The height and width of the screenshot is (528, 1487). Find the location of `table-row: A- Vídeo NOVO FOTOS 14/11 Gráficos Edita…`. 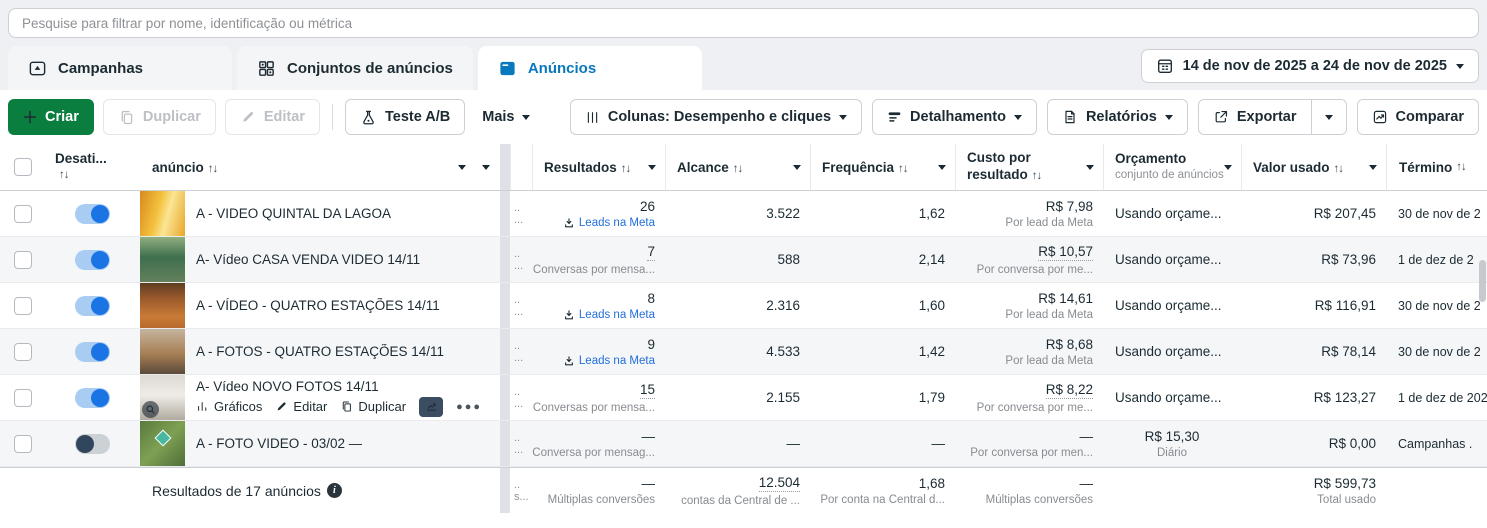

table-row: A- Vídeo NOVO FOTOS 14/11 Gráficos Edita… is located at coordinates (743, 398).